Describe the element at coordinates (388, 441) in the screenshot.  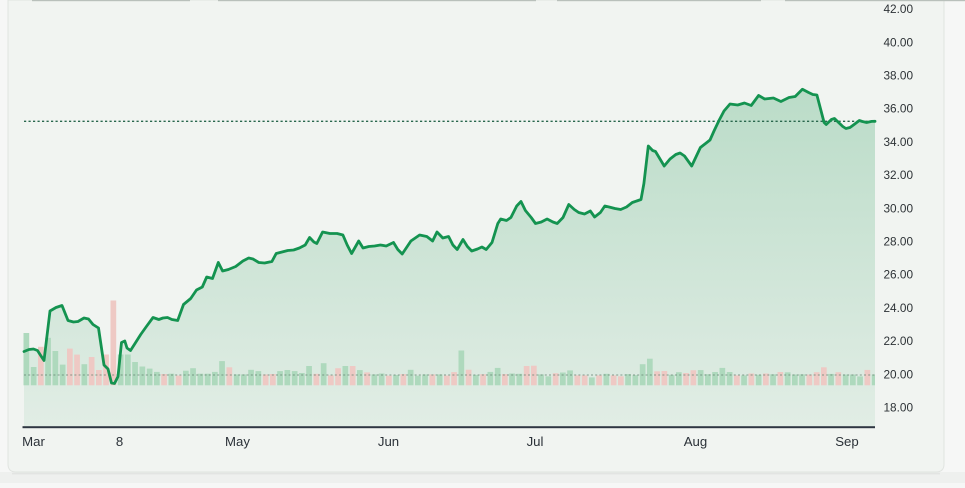
I see `svg-text: Jun` at that location.